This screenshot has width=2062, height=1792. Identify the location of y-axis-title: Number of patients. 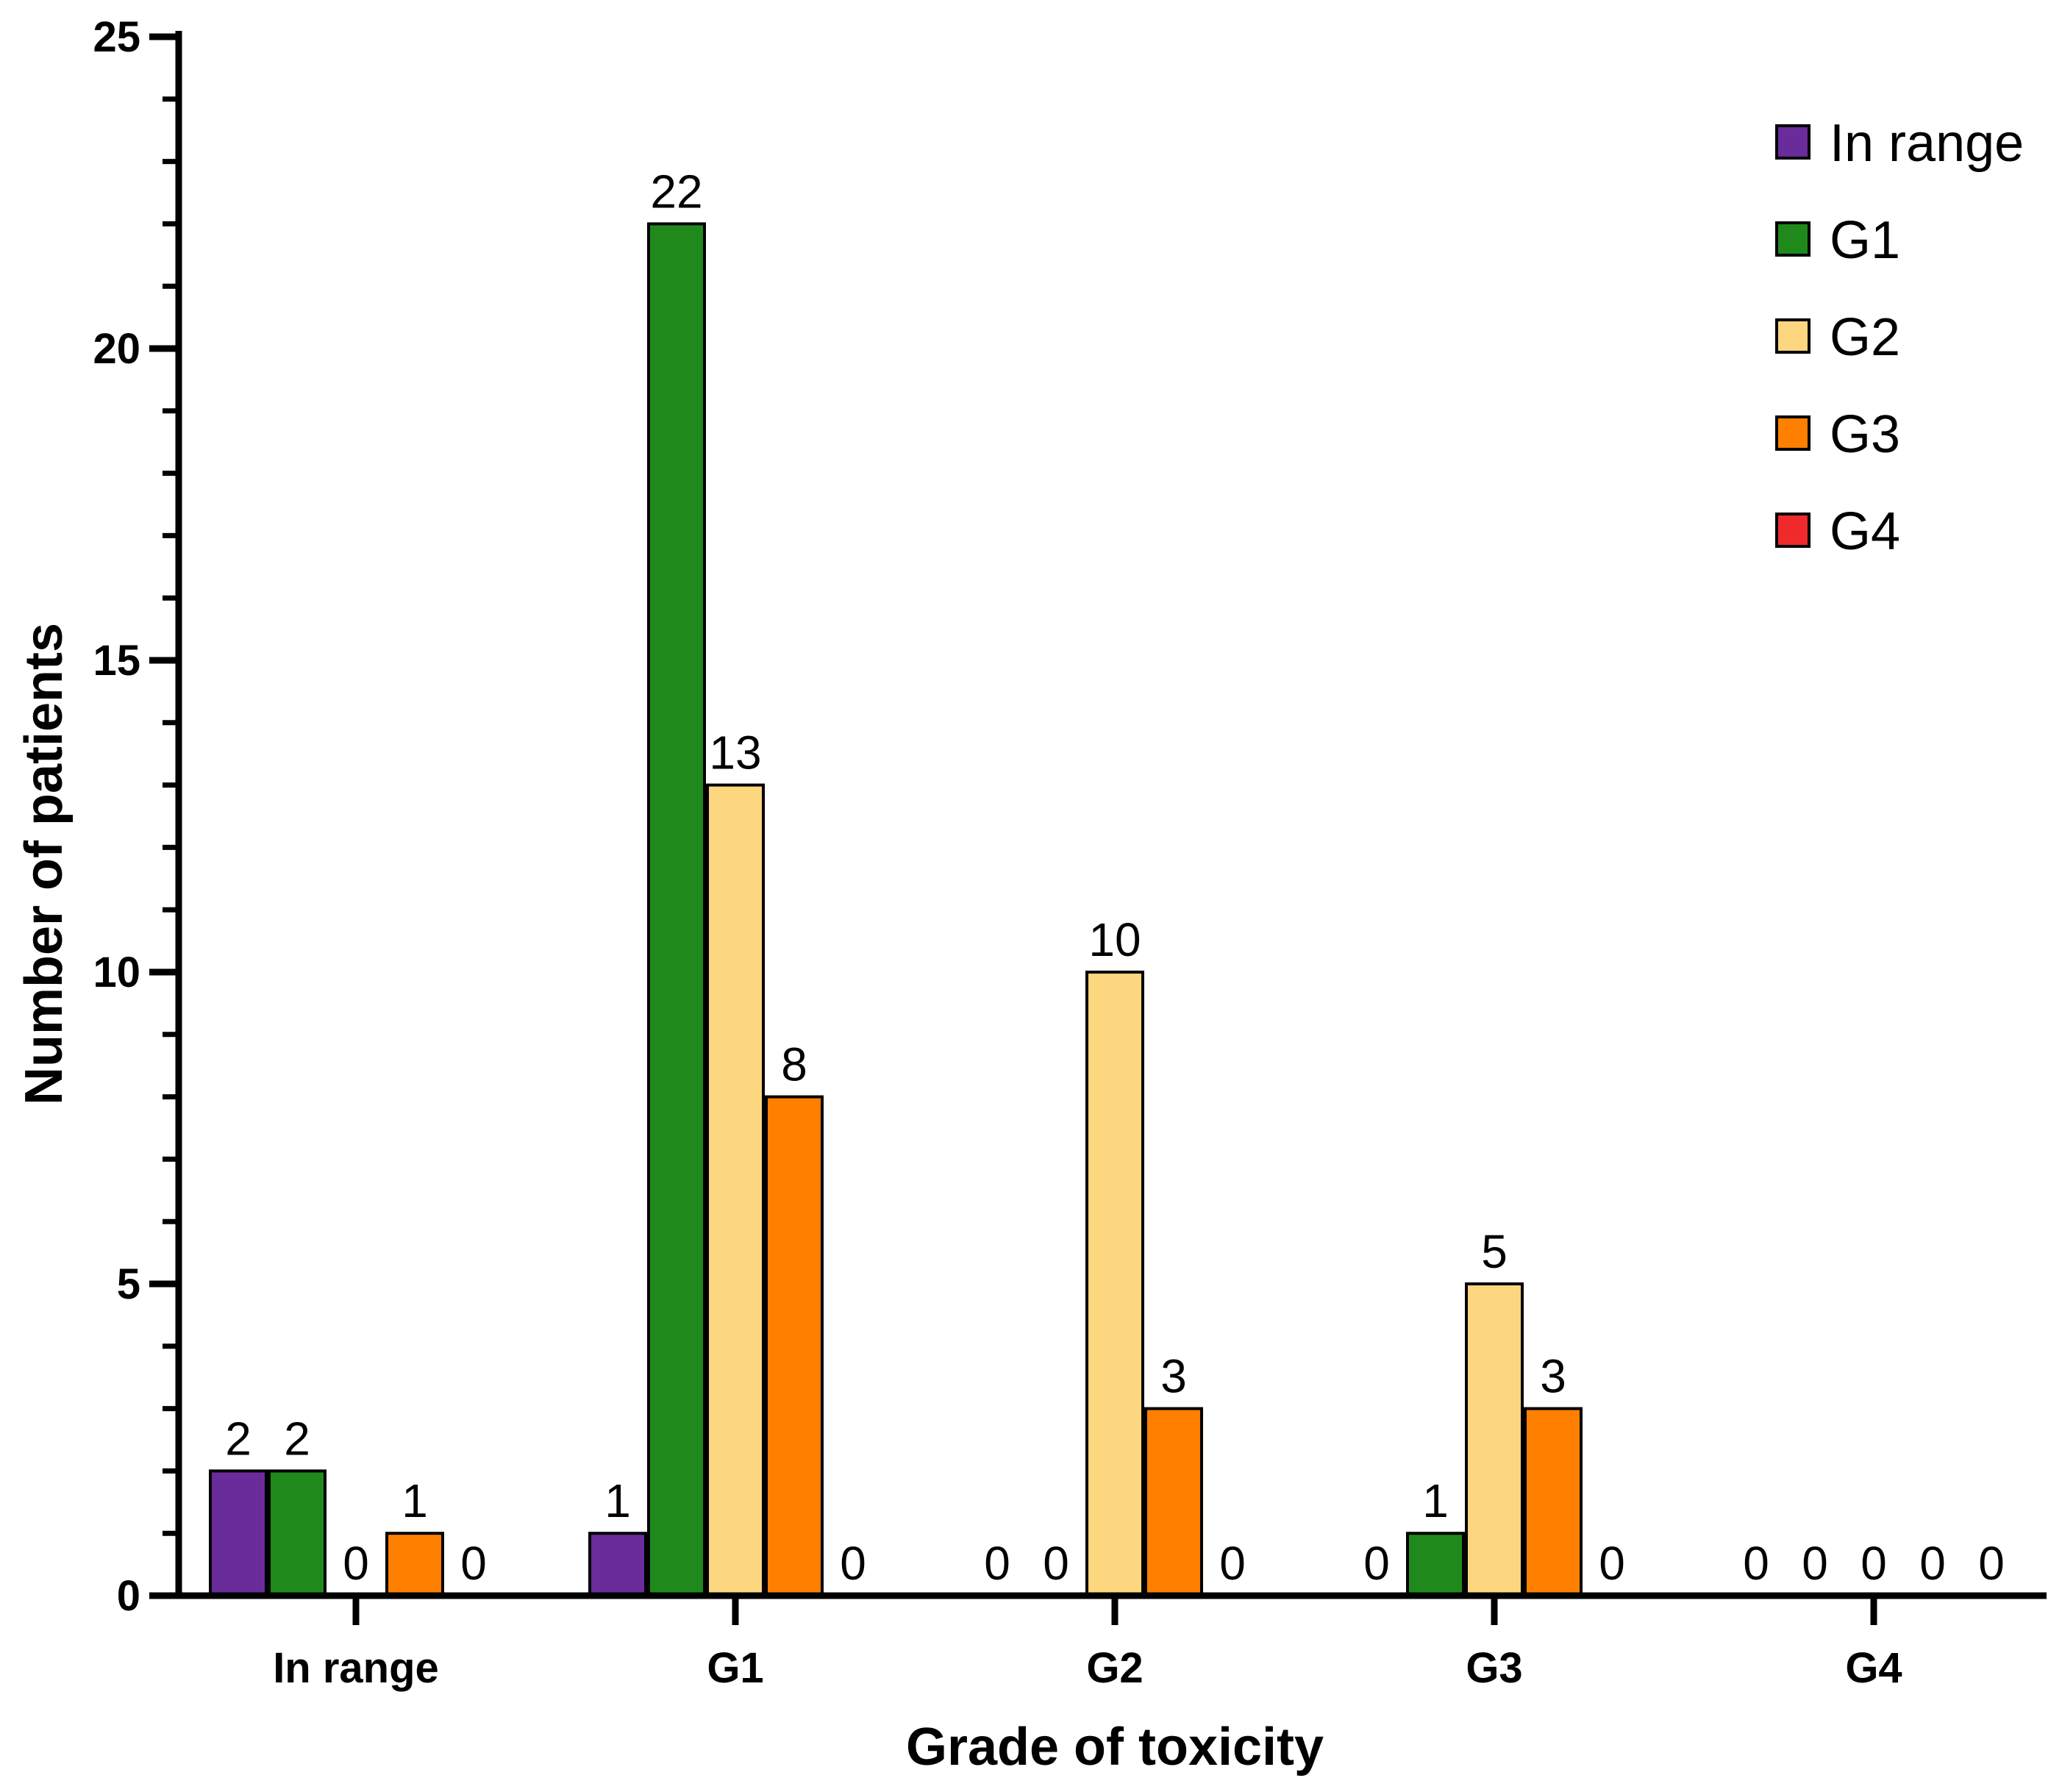
(44, 864).